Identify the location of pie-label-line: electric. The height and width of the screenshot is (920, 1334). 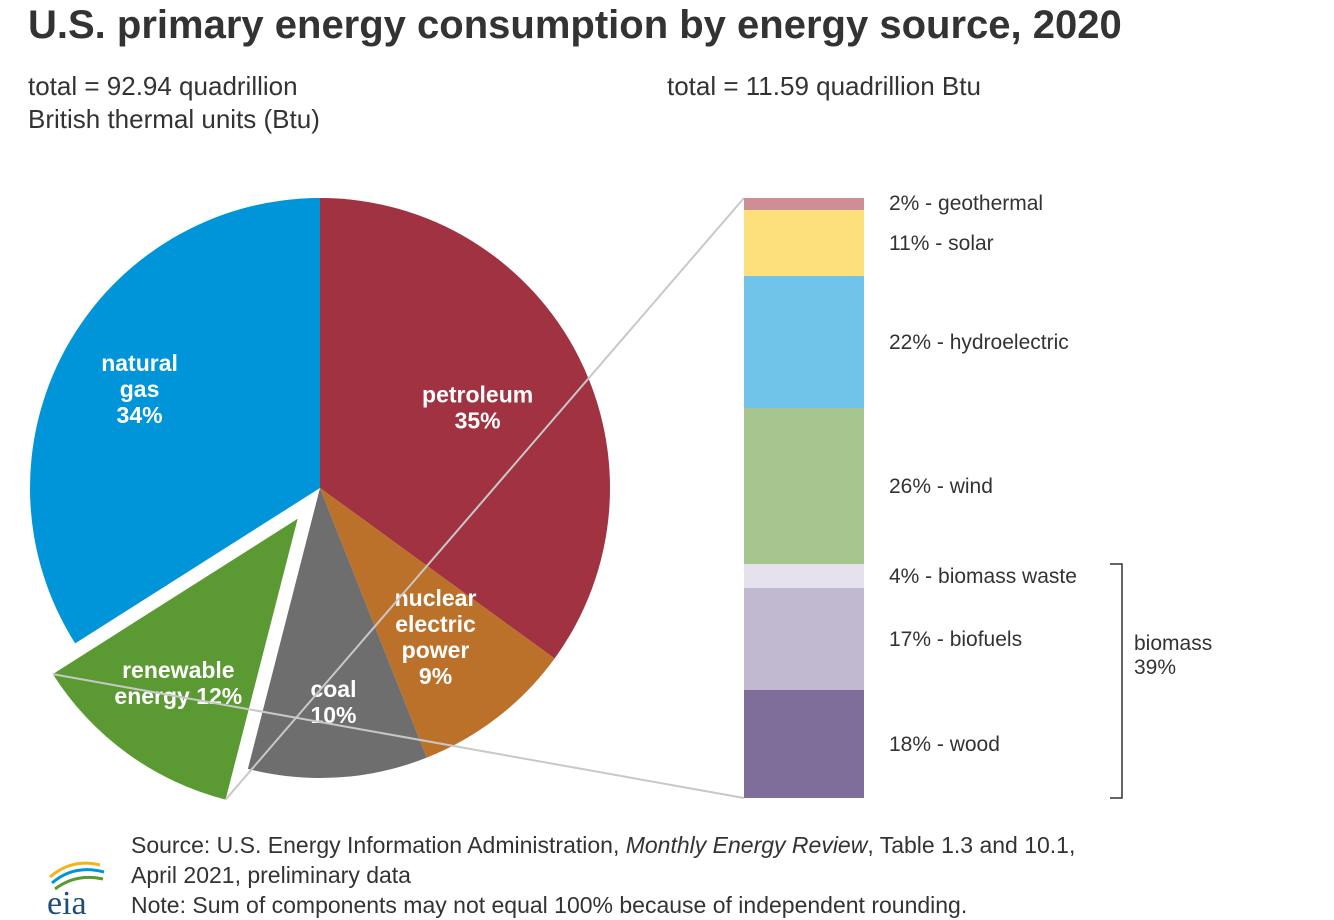
(435, 624).